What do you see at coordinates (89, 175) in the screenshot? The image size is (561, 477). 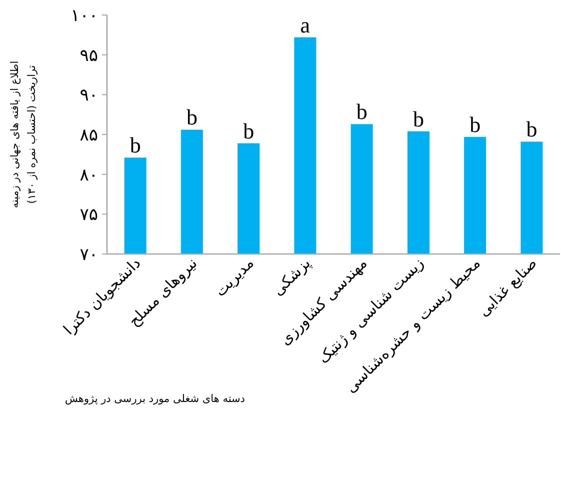 I see `y-tick-label: ۸۰` at bounding box center [89, 175].